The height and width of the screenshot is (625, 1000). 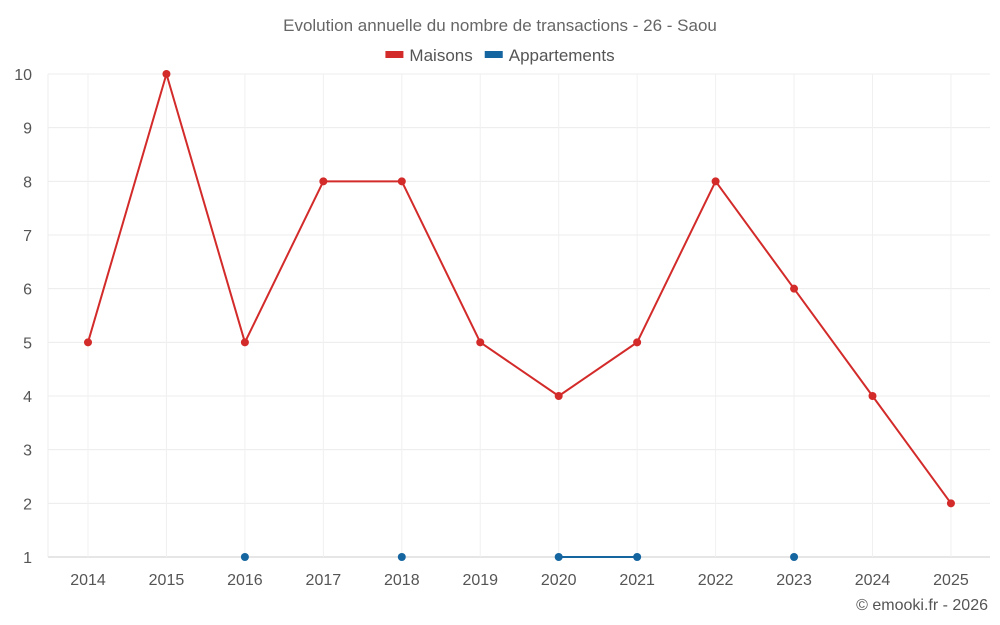 I want to click on x-tick-label: 2023, so click(x=794, y=580).